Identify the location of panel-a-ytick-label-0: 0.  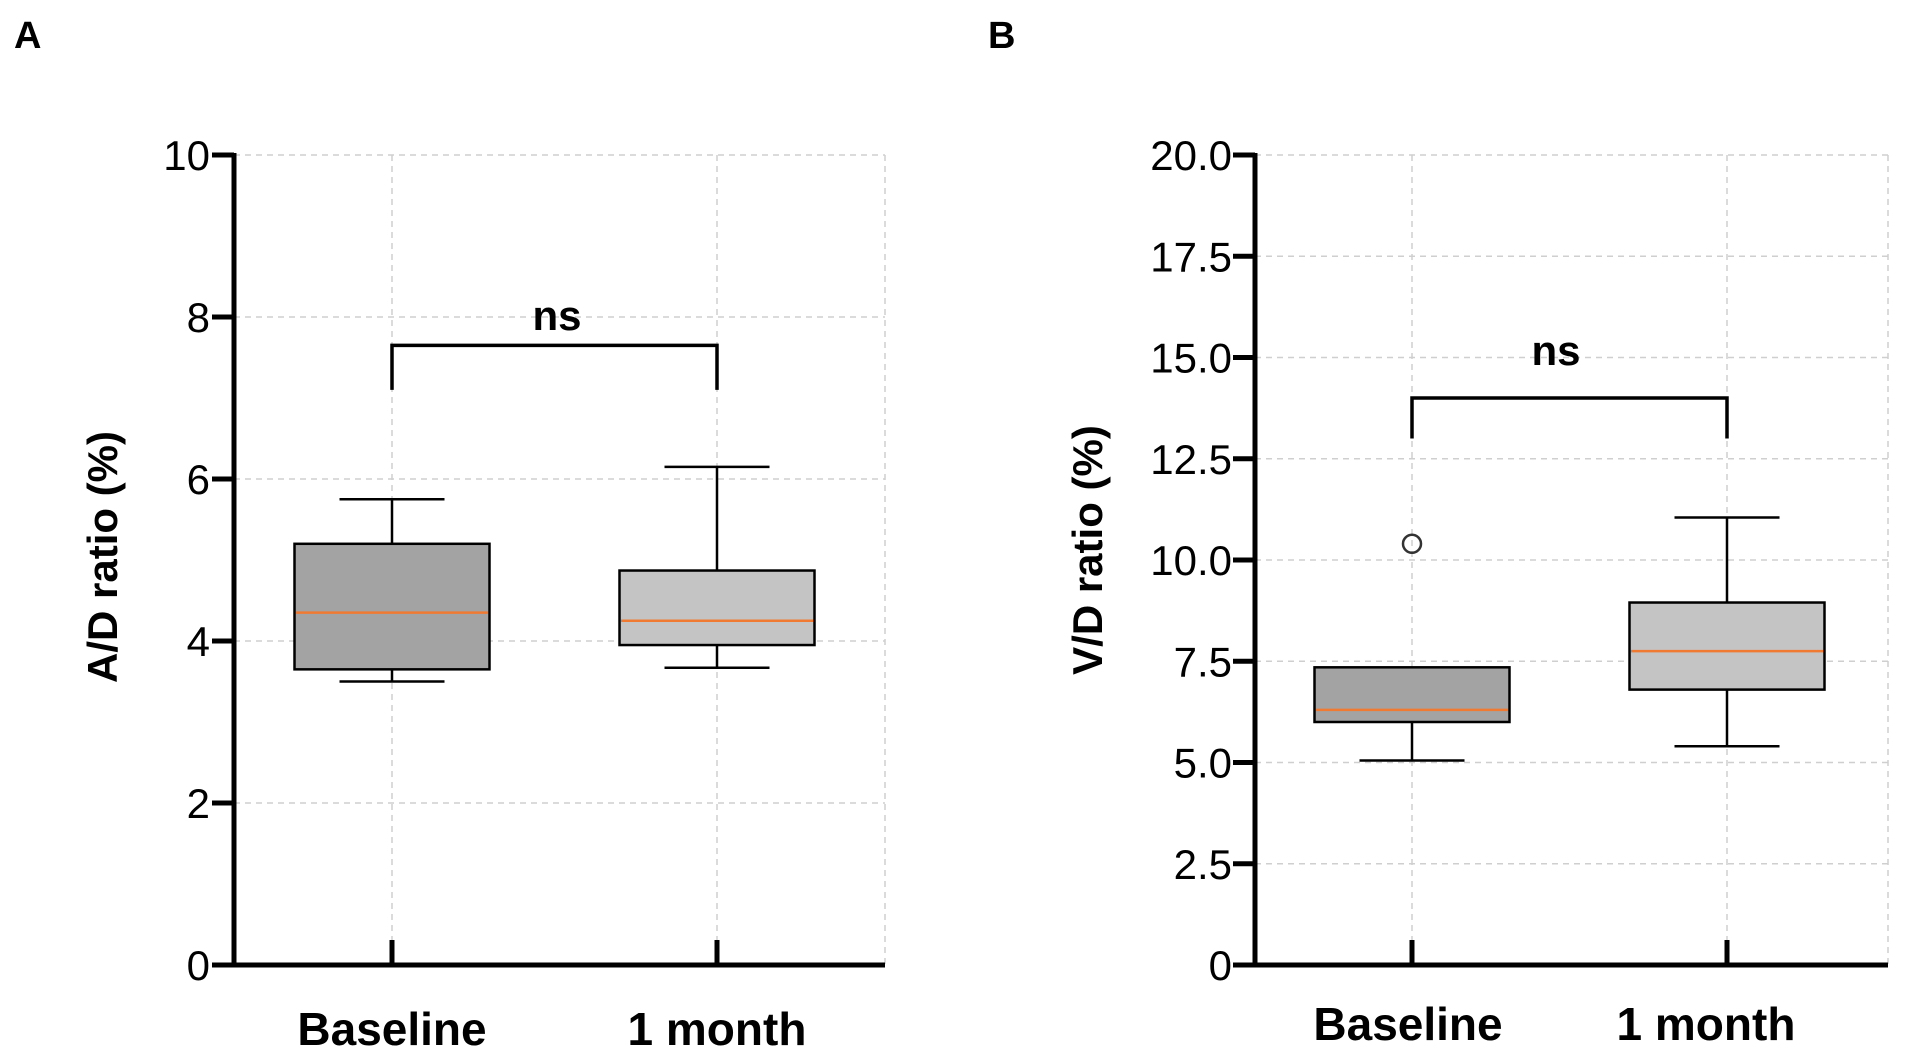
(198, 965).